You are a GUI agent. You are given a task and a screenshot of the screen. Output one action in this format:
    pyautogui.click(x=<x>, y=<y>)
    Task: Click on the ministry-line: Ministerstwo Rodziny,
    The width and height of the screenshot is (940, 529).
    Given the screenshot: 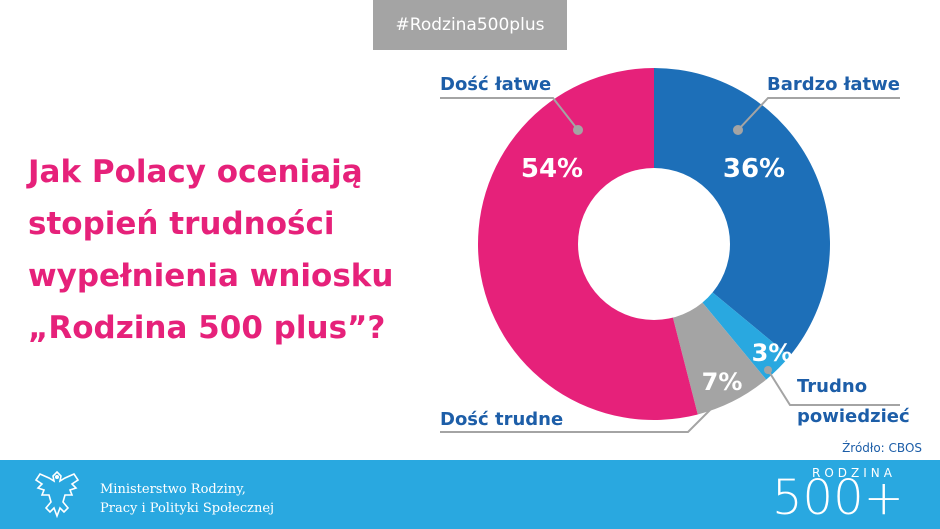 What is the action you would take?
    pyautogui.click(x=173, y=489)
    